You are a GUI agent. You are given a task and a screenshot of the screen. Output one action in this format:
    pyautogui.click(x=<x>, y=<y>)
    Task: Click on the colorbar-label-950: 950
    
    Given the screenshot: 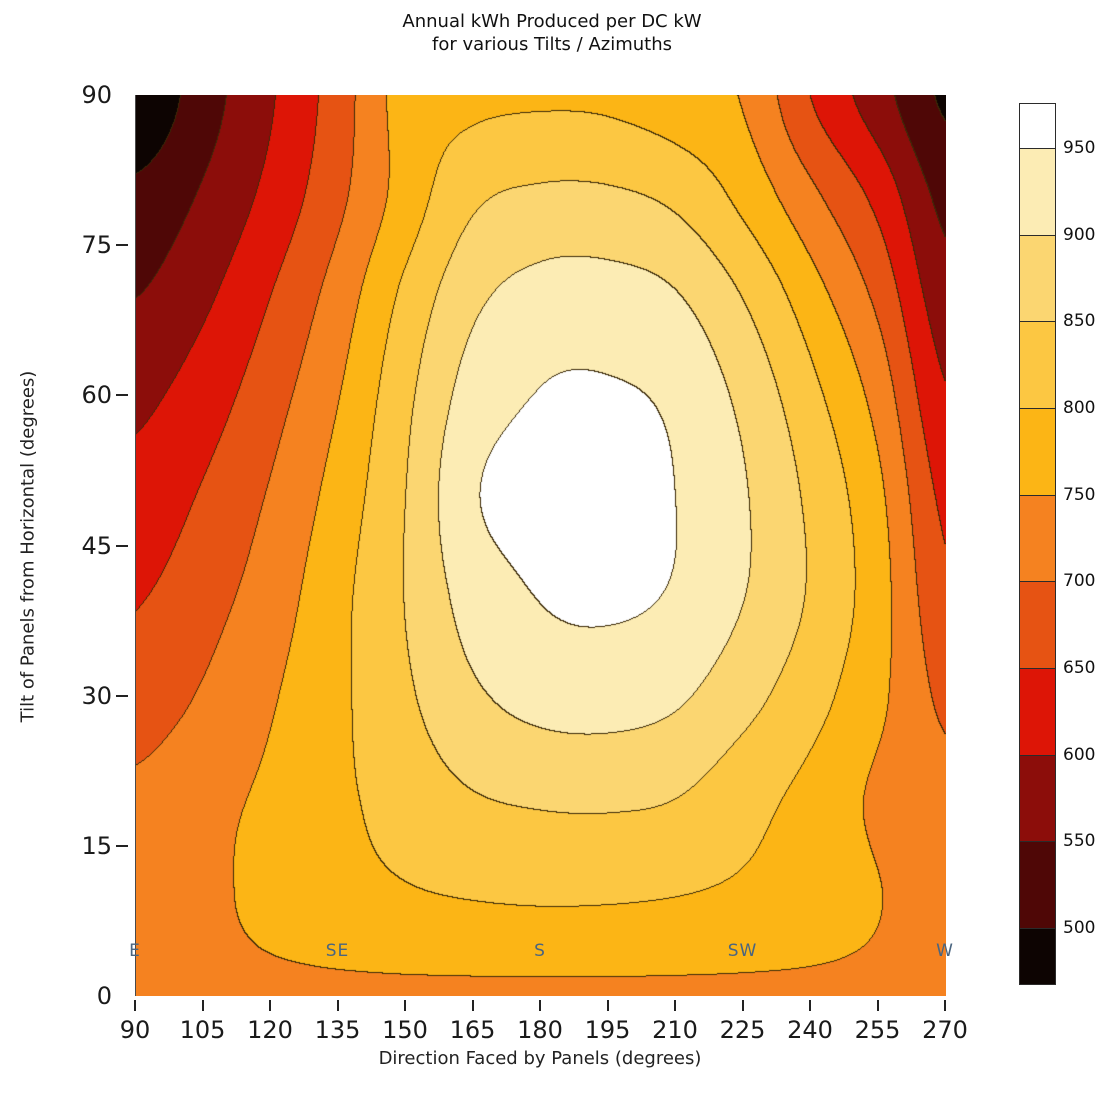 What is the action you would take?
    pyautogui.click(x=1079, y=148)
    